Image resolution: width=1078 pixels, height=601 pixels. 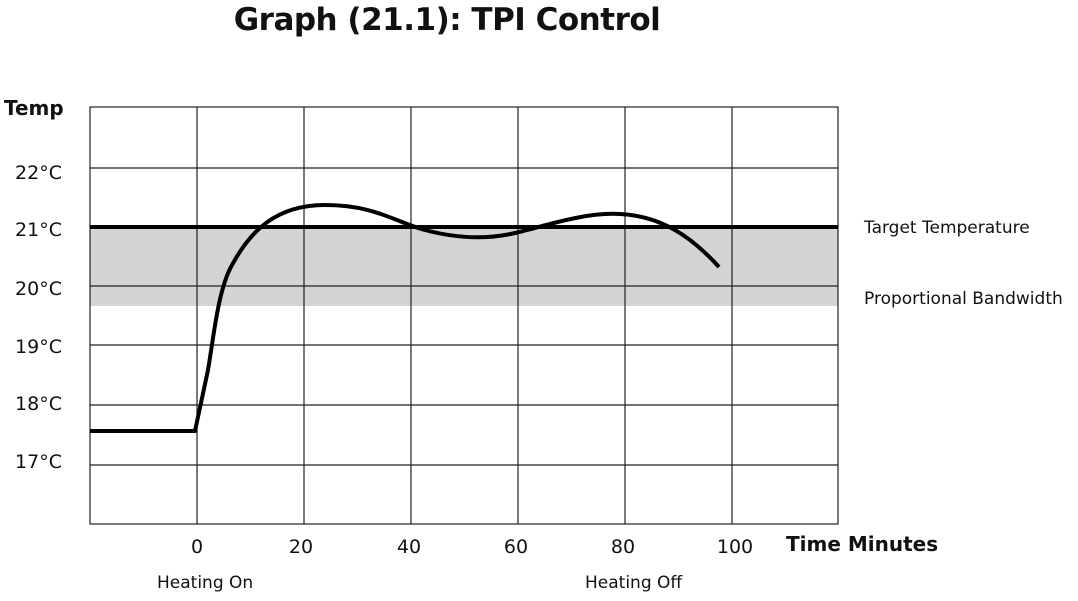 What do you see at coordinates (38, 230) in the screenshot?
I see `y-tick: 21°C` at bounding box center [38, 230].